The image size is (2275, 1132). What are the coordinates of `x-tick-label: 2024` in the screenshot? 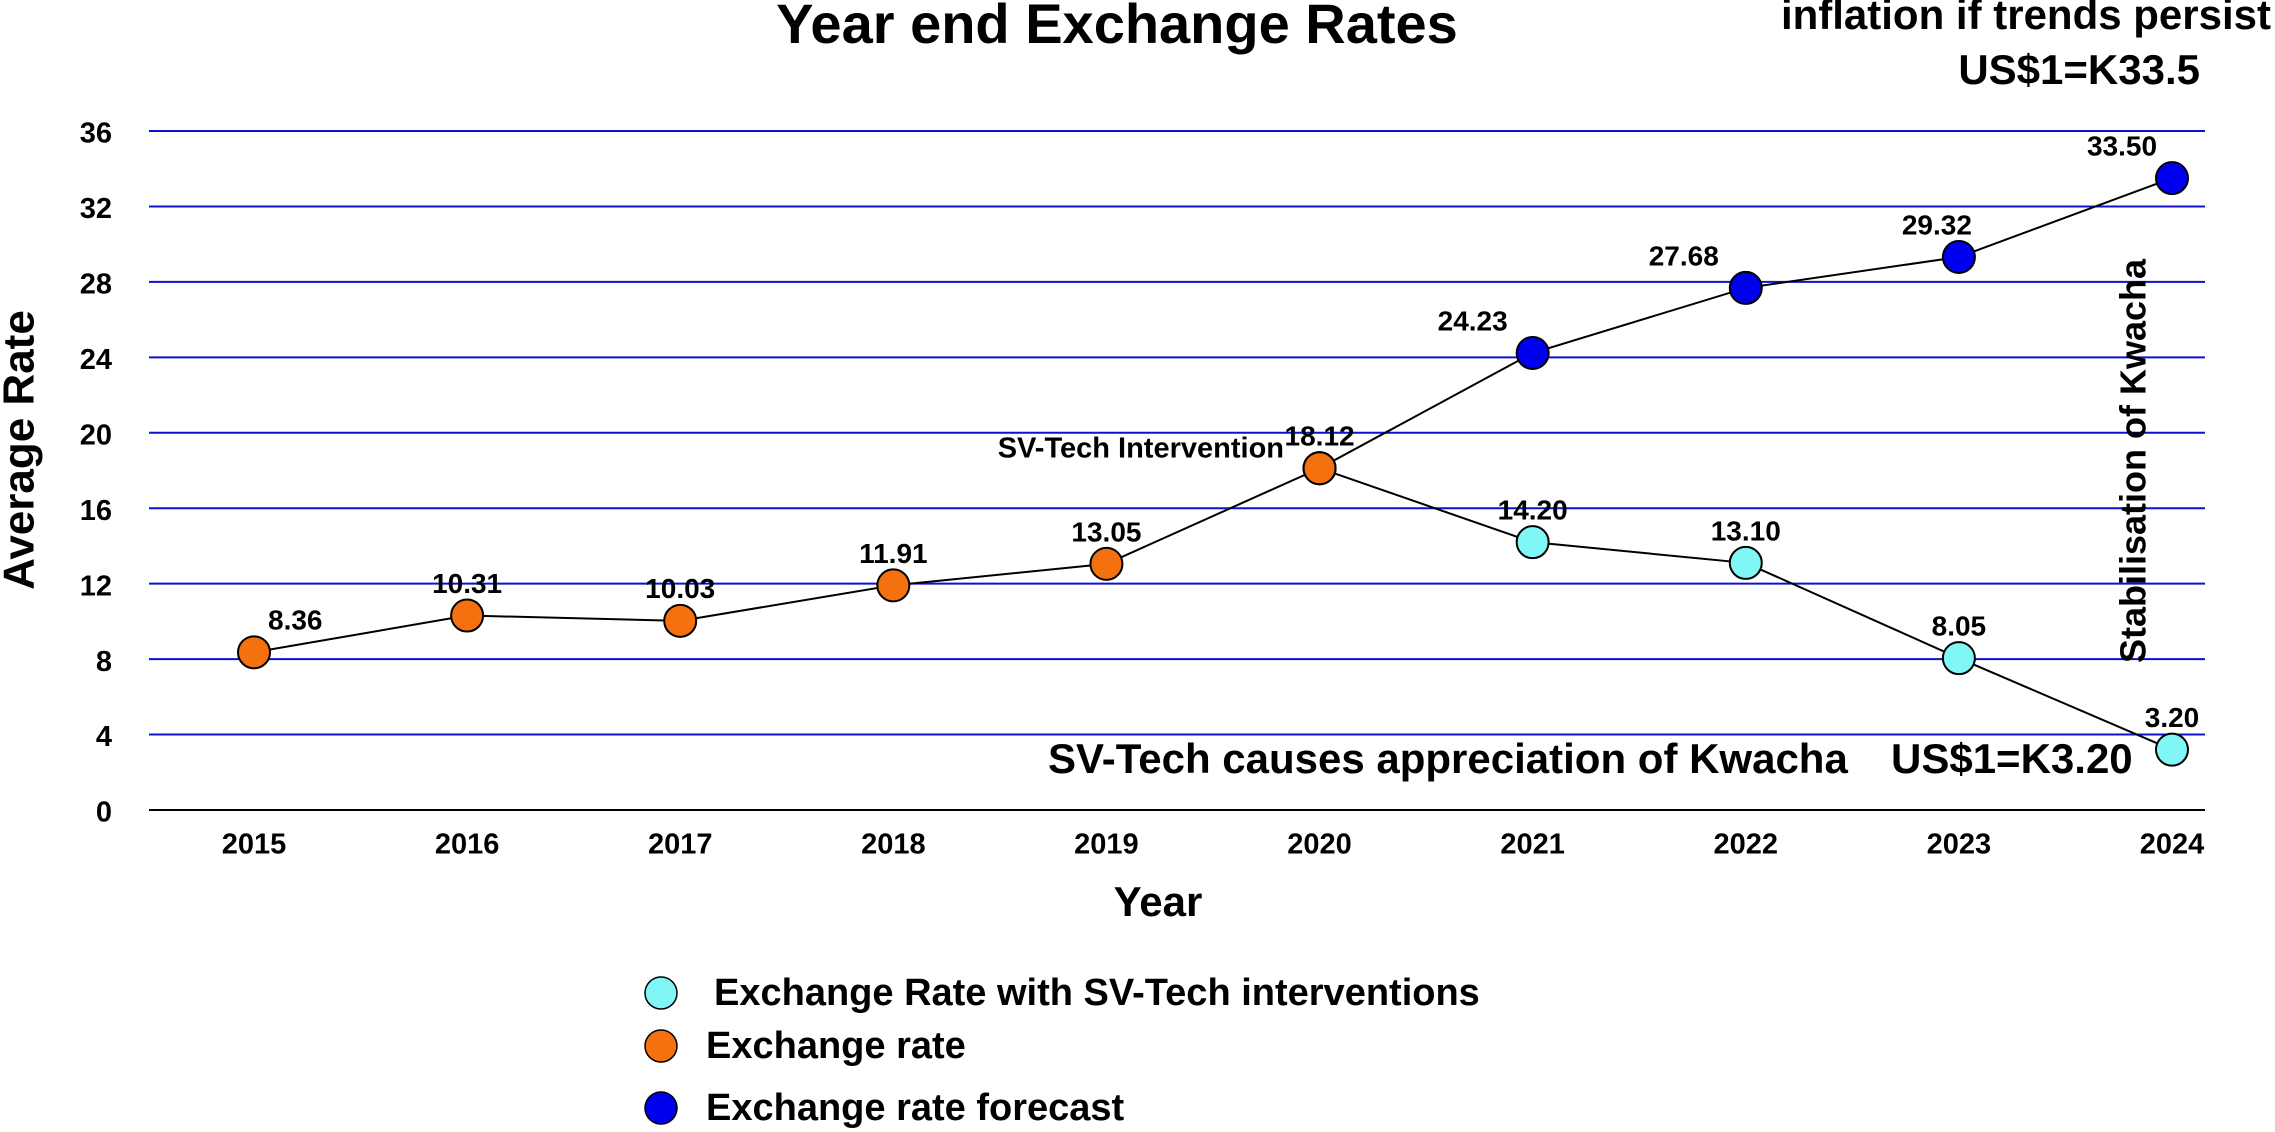 It's located at (2172, 845).